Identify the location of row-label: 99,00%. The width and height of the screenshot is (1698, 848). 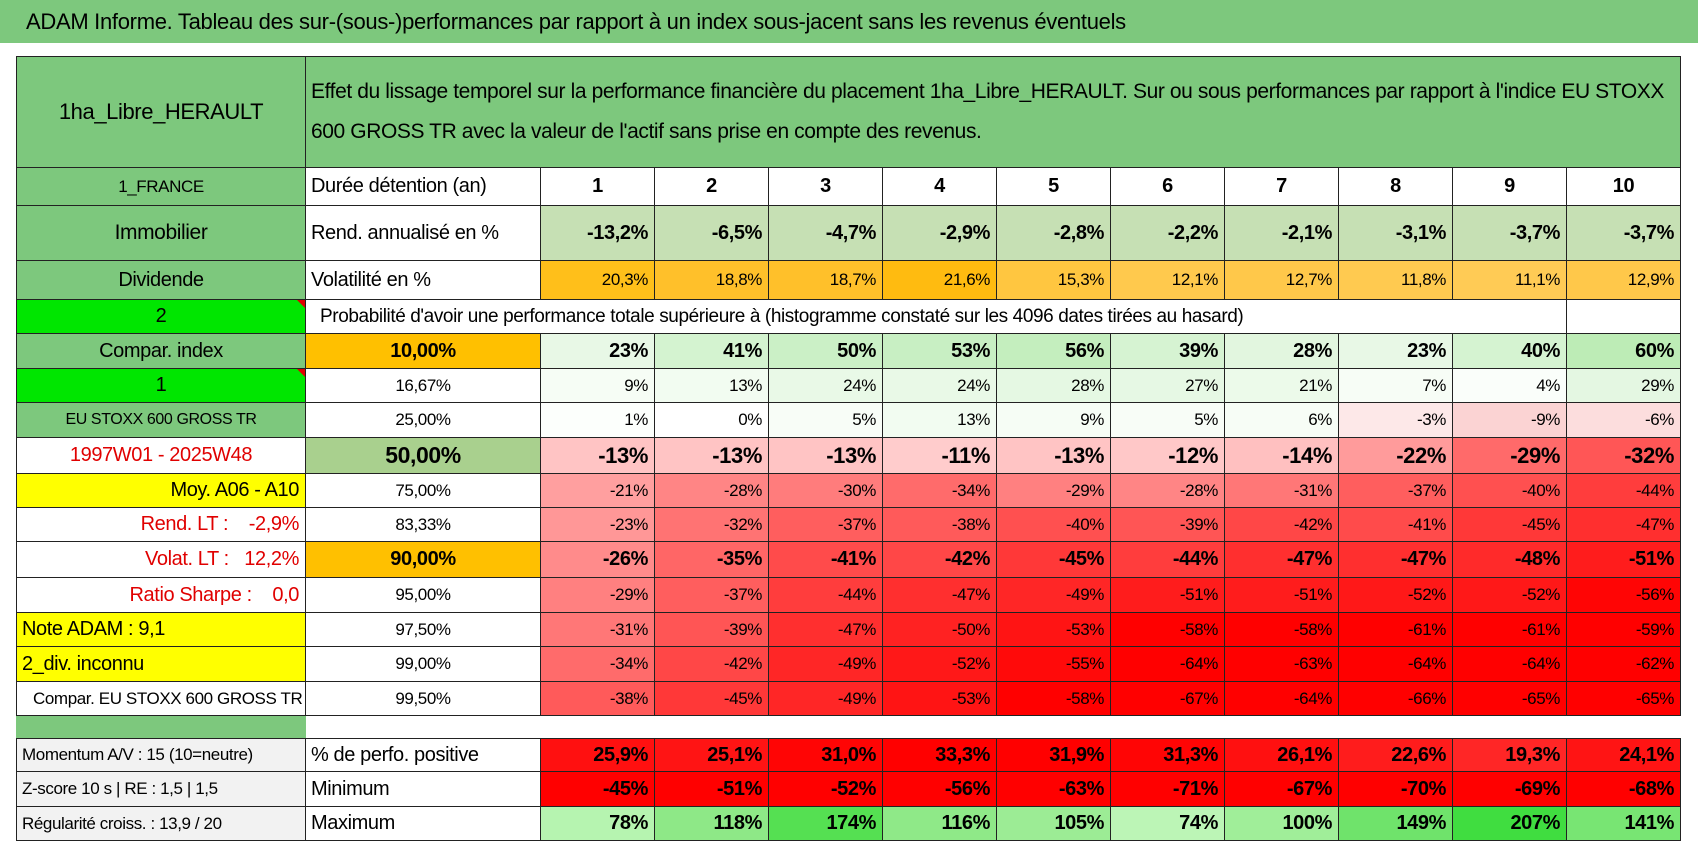
(423, 664).